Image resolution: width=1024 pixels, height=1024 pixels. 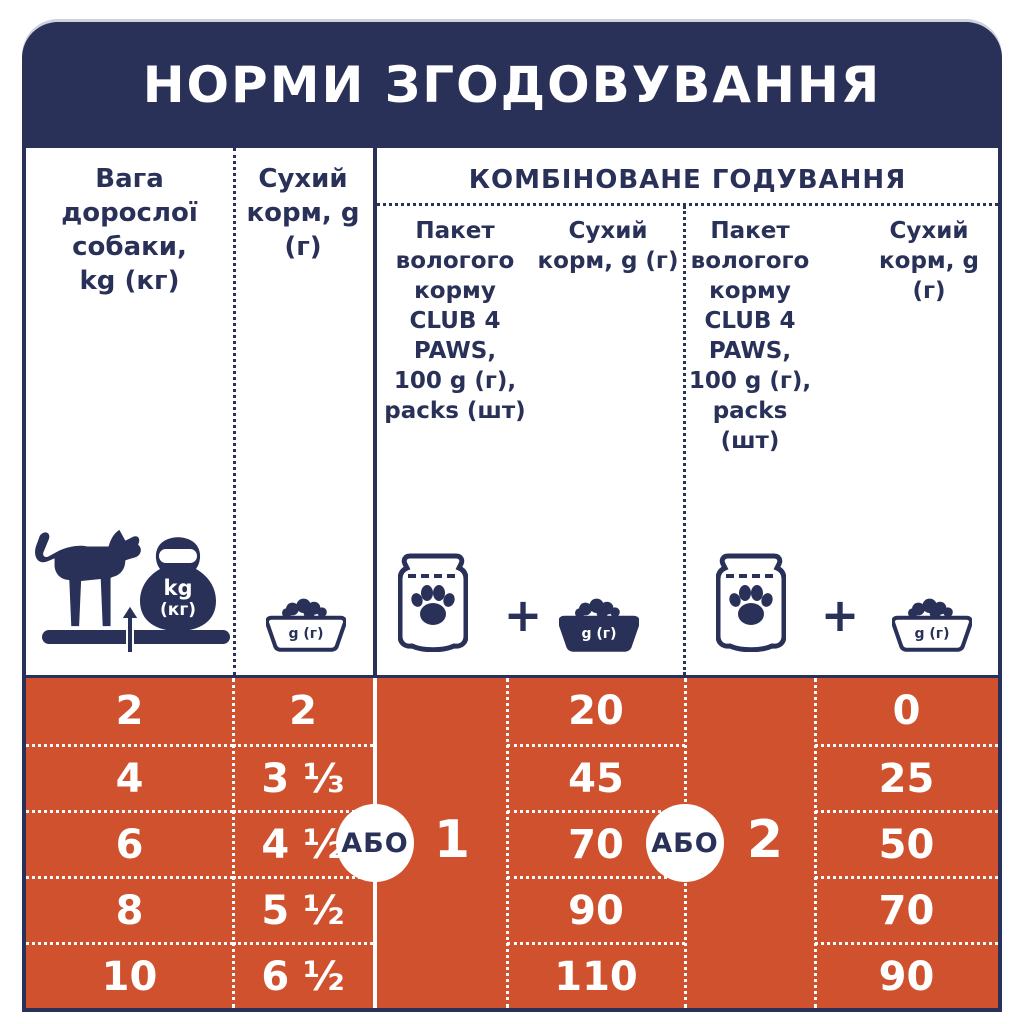 What do you see at coordinates (234, 411) in the screenshot?
I see `divider-weight-dry` at bounding box center [234, 411].